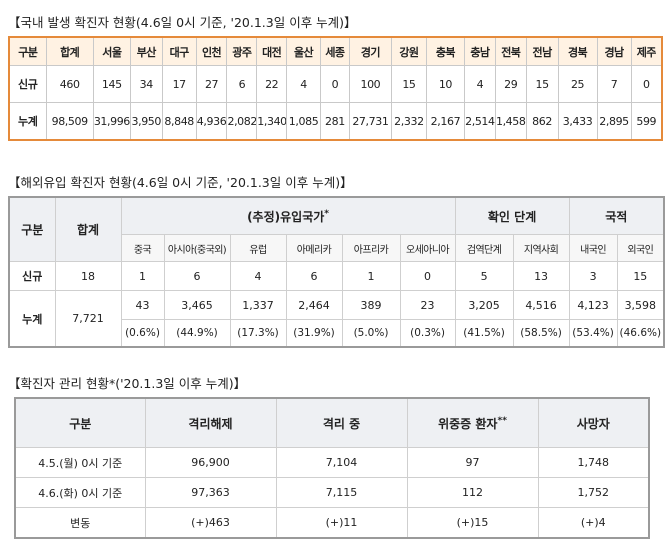 The height and width of the screenshot is (542, 670). I want to click on data-cell: (+)4, so click(593, 523).